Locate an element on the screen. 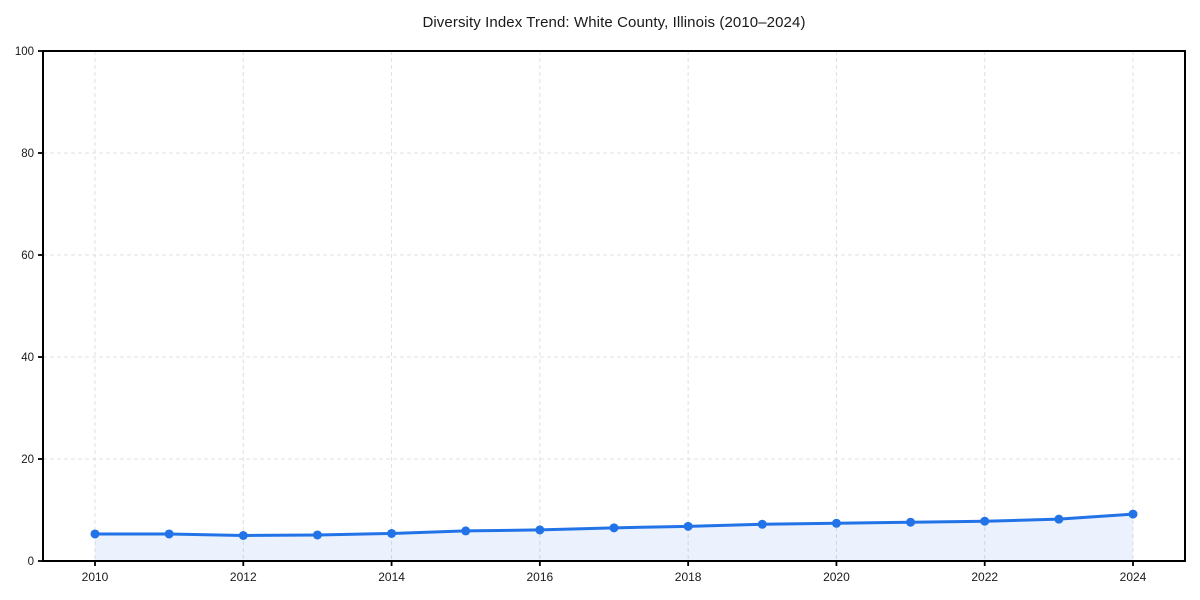  y-tick-label: 100 is located at coordinates (24, 52).